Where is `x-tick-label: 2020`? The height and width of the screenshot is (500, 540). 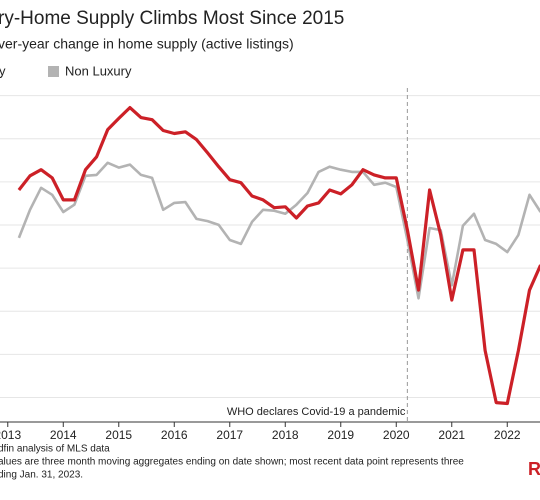
x-tick-label: 2020 is located at coordinates (396, 435).